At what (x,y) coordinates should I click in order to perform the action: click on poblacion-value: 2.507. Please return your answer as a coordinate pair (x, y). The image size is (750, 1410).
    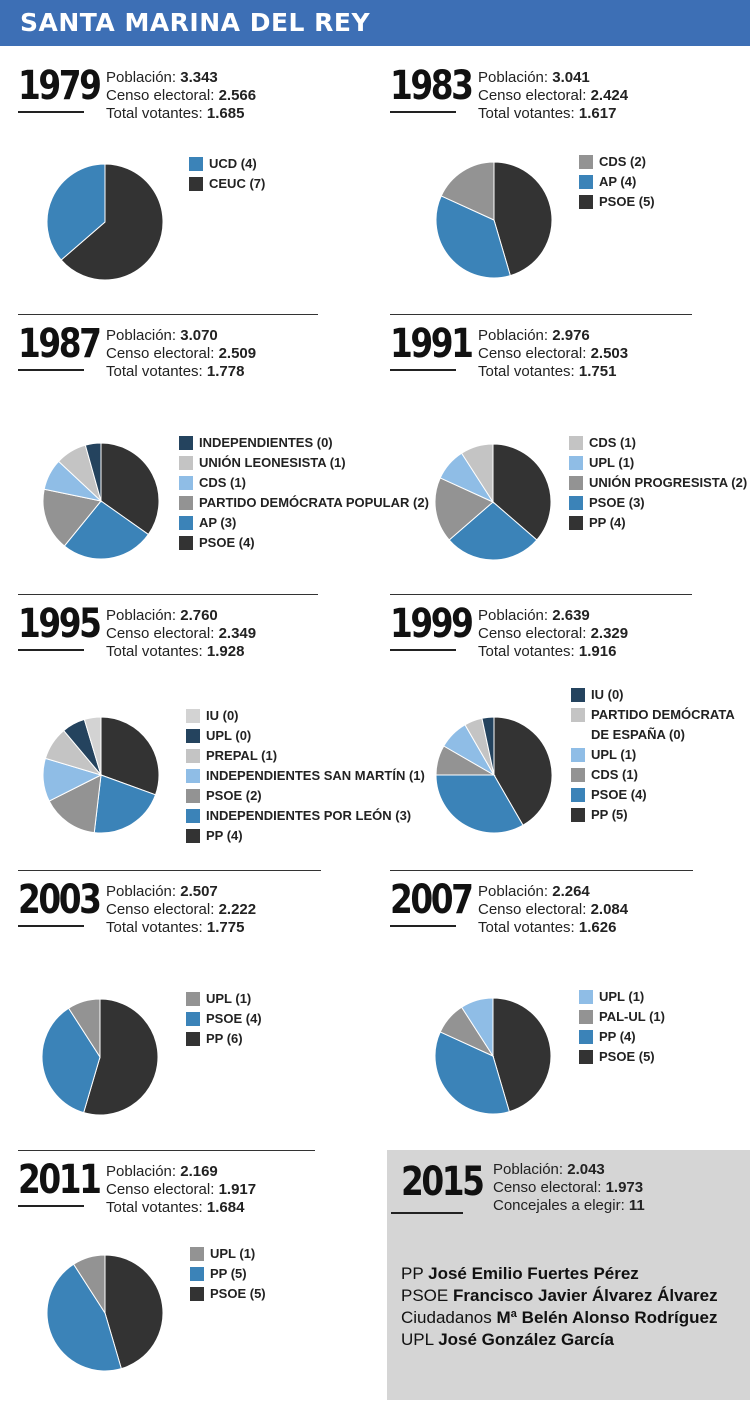
    Looking at the image, I should click on (199, 891).